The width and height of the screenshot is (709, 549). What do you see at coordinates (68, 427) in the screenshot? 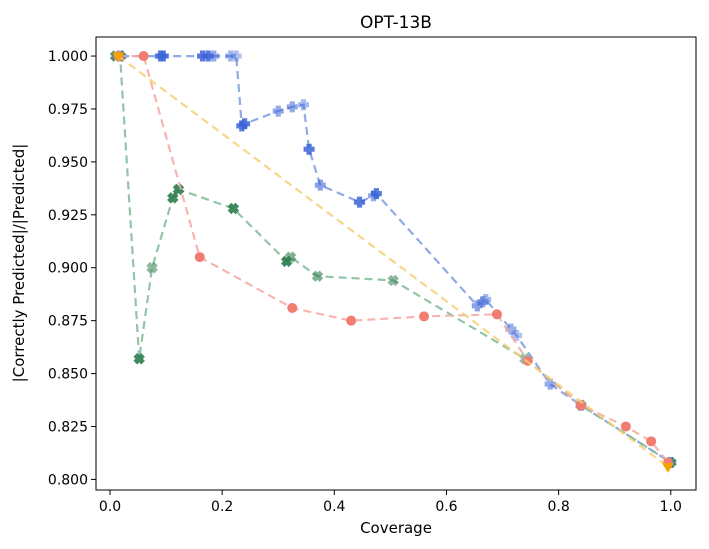
I see `y-tick-label: 0.825` at bounding box center [68, 427].